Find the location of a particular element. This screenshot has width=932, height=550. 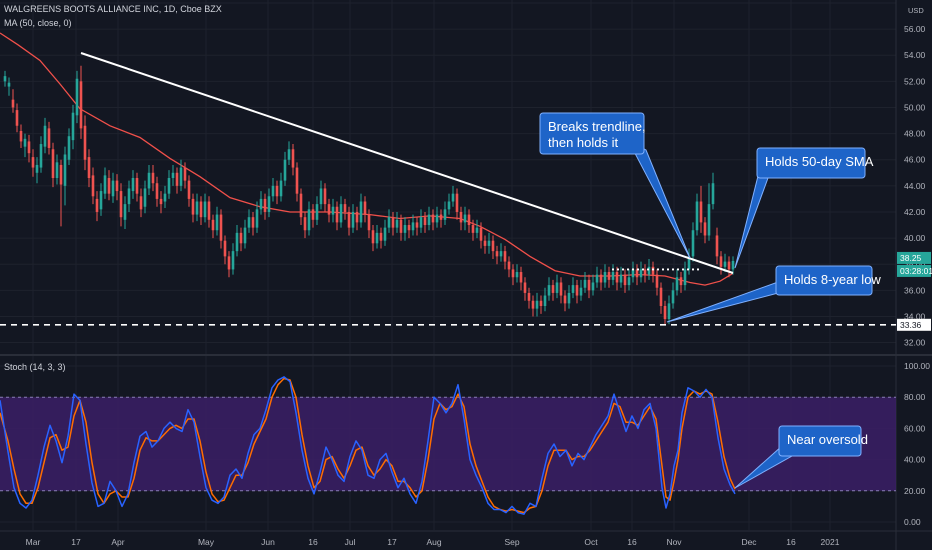

callout-near-oversold-text: Near oversold is located at coordinates (827, 439).